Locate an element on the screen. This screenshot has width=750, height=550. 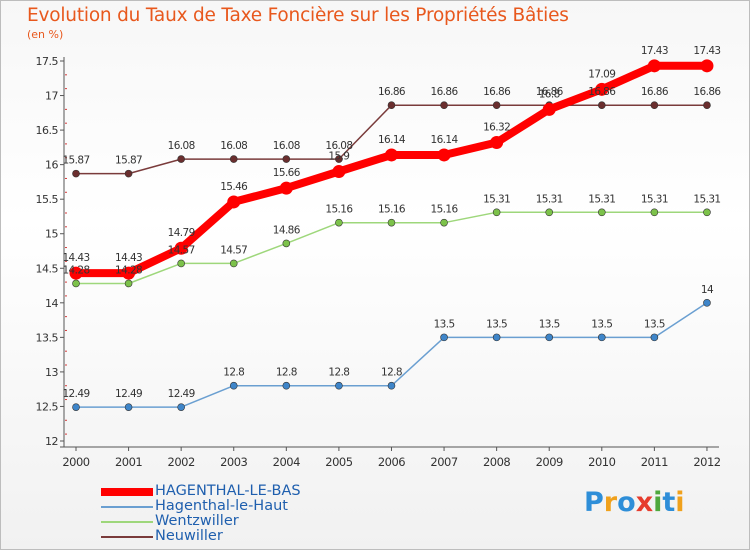
data-label: 14 is located at coordinates (707, 290).